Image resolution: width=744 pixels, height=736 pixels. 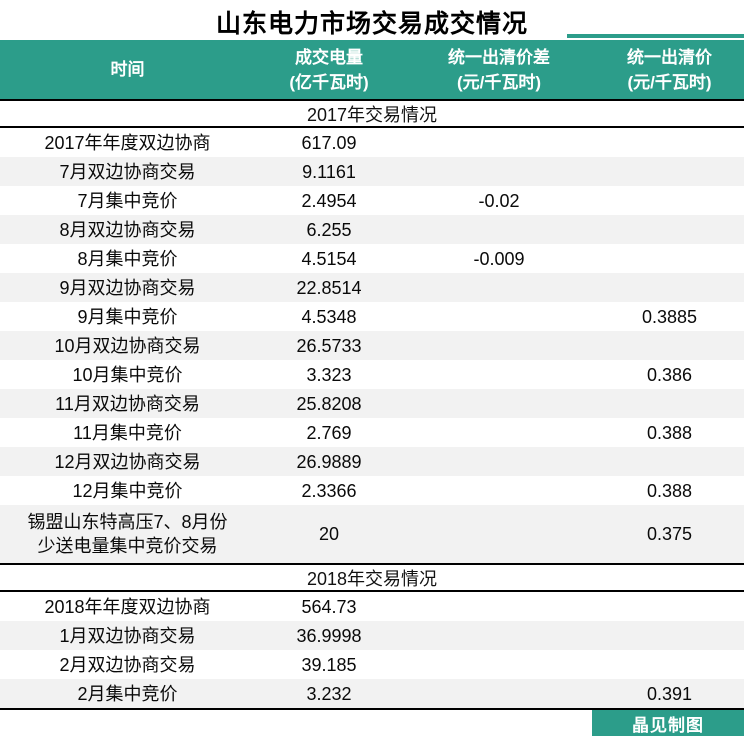 I want to click on cell-volume: 22.8514, so click(x=329, y=287).